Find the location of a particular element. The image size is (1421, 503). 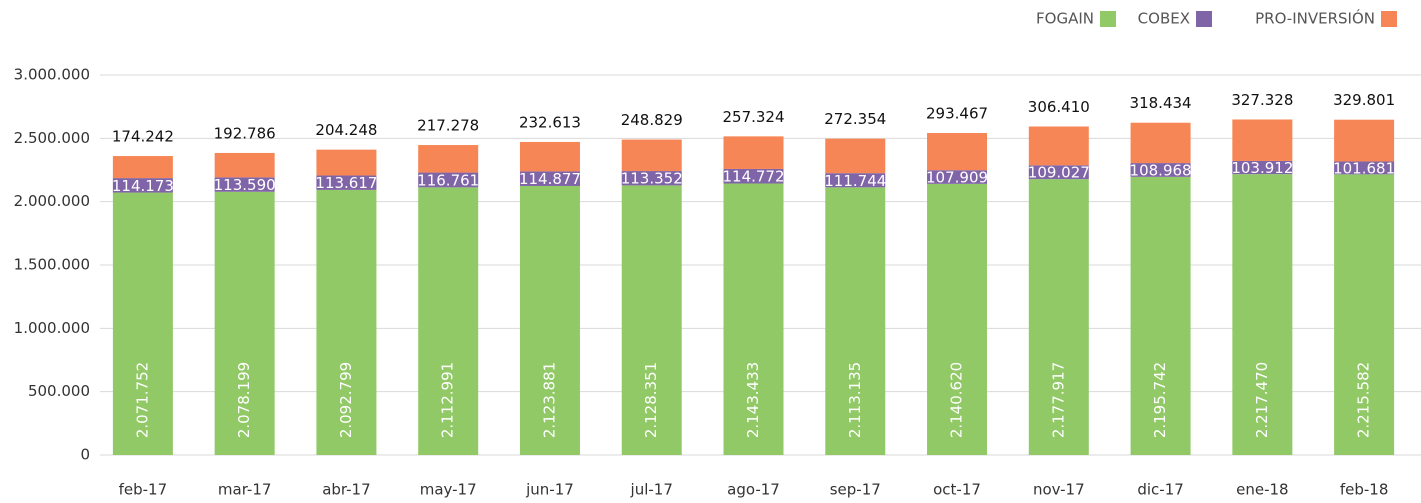

data-label: 108.968 is located at coordinates (1161, 170).